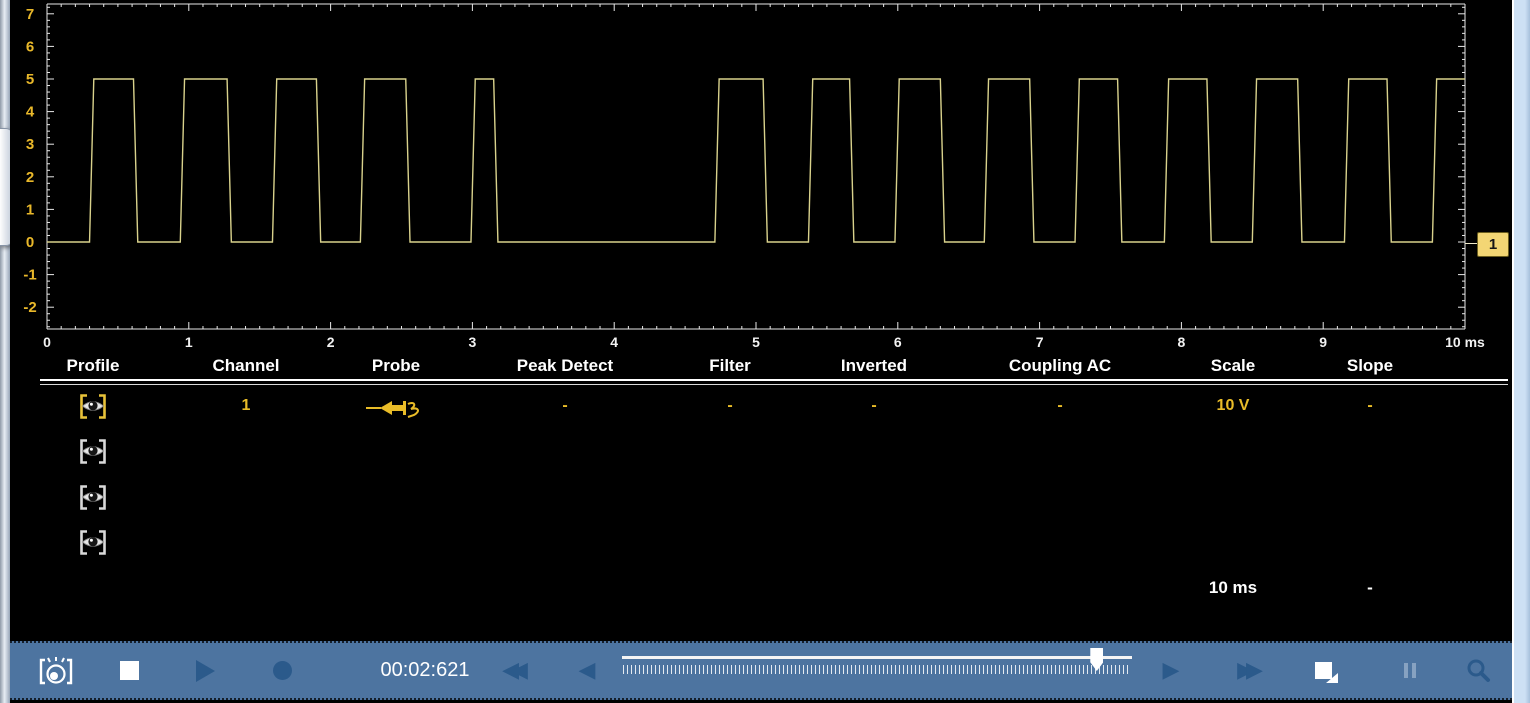 The image size is (1530, 703). What do you see at coordinates (1326, 672) in the screenshot?
I see `snapshot-icon` at bounding box center [1326, 672].